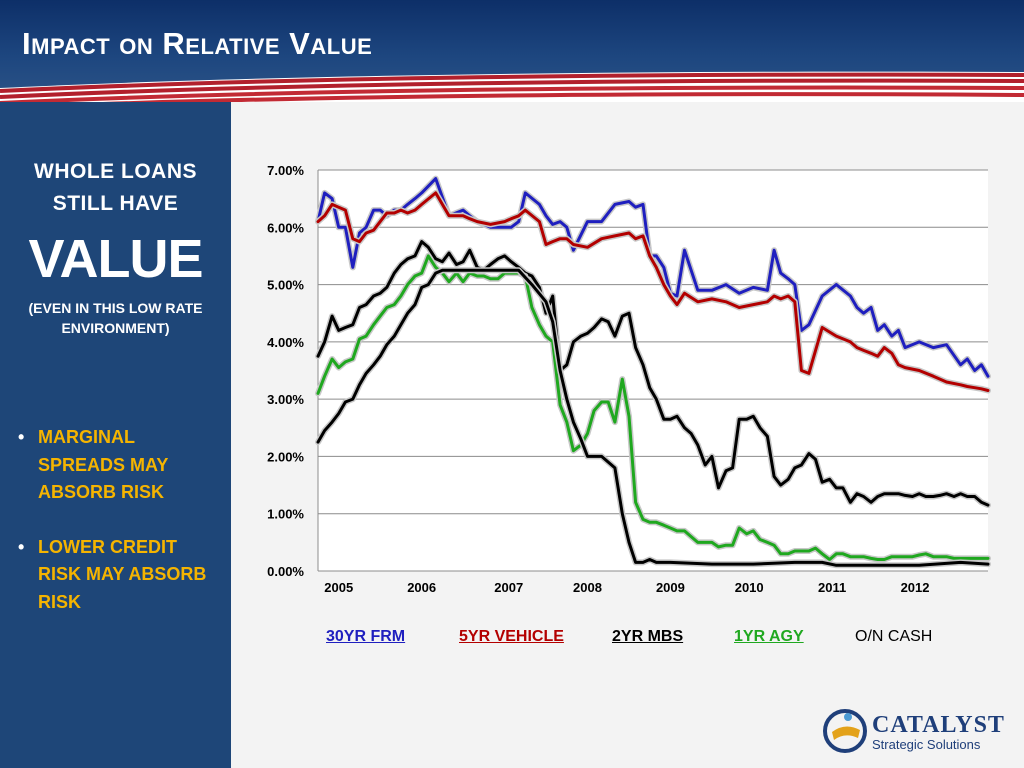  What do you see at coordinates (197, 43) in the screenshot?
I see `slide-title: Impact on Relative Value` at bounding box center [197, 43].